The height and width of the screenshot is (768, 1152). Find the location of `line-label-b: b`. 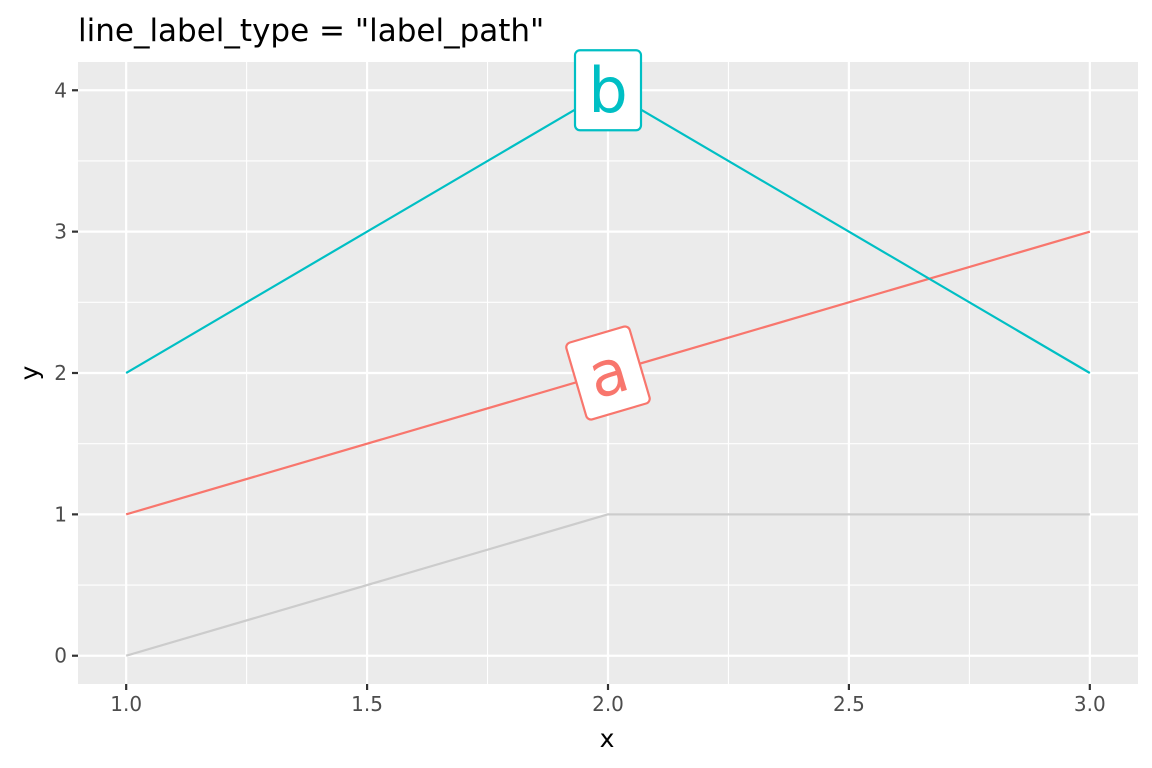

line-label-b: b is located at coordinates (608, 90).